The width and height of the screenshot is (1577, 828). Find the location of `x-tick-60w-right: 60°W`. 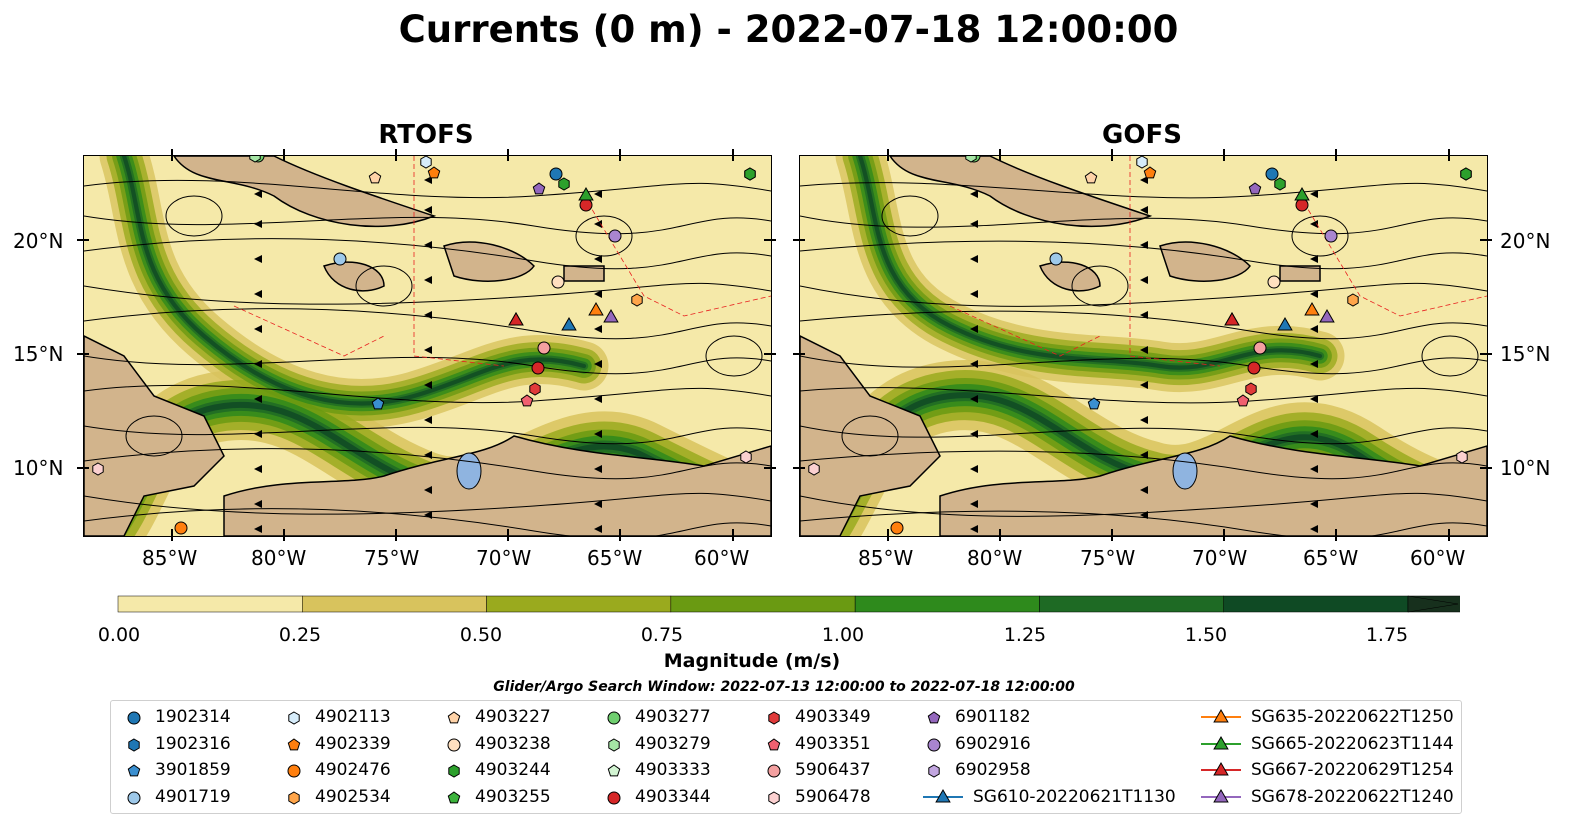

x-tick-60w-right: 60°W is located at coordinates (1438, 558).